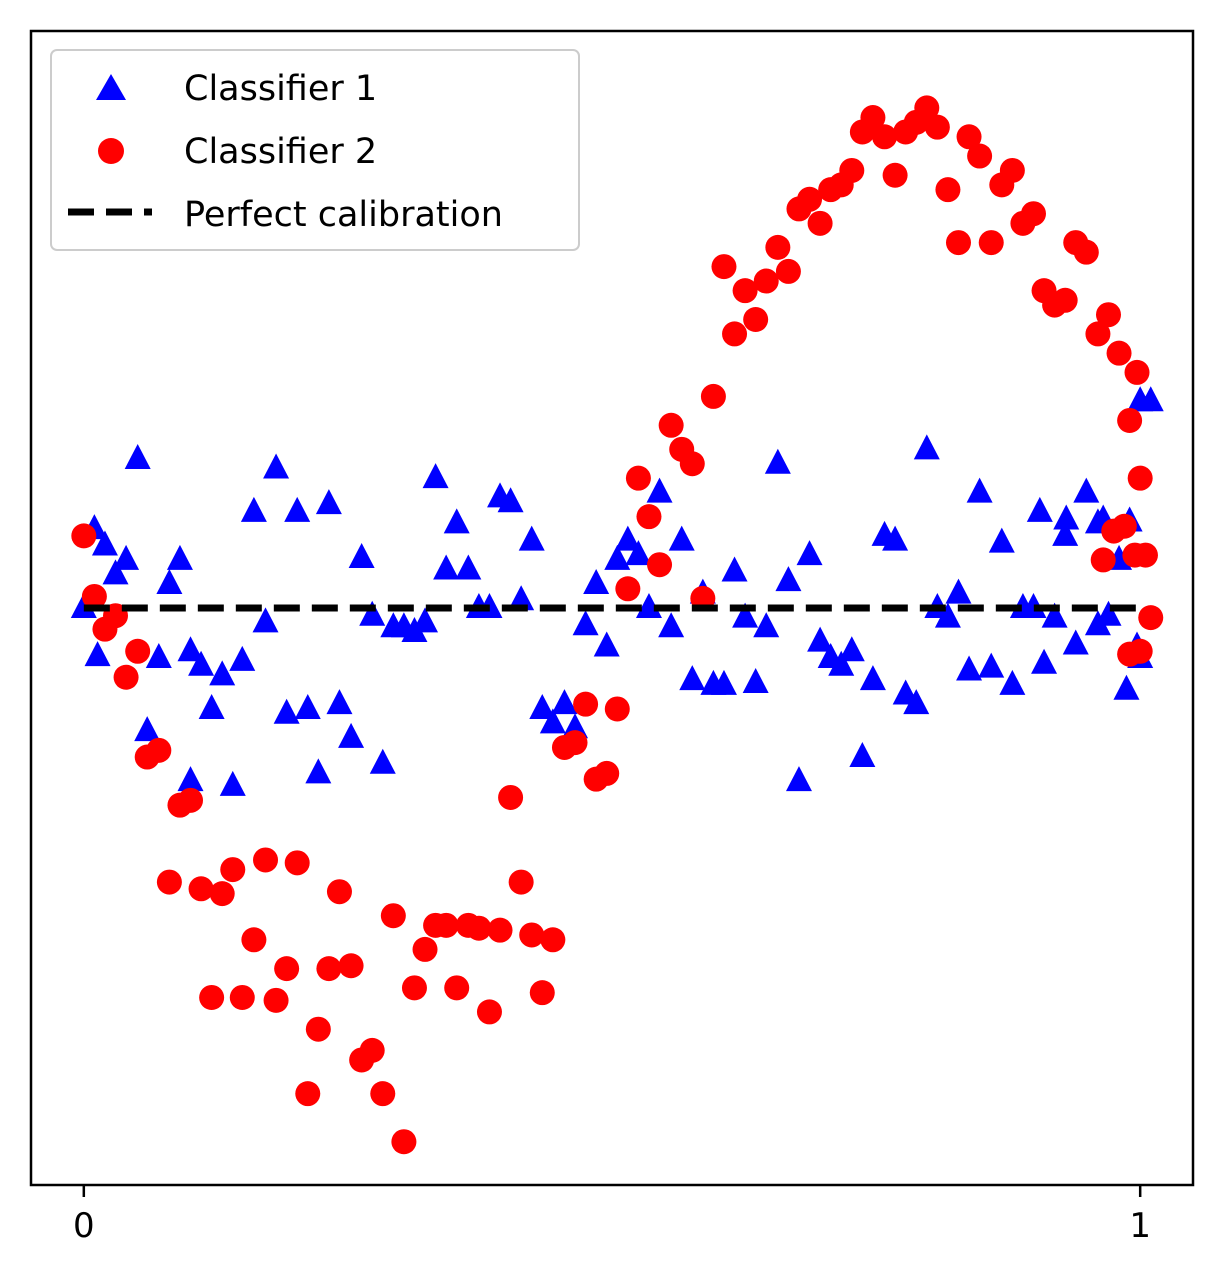  I want to click on legend-label-classifier-1: Classifier 1, so click(280, 89).